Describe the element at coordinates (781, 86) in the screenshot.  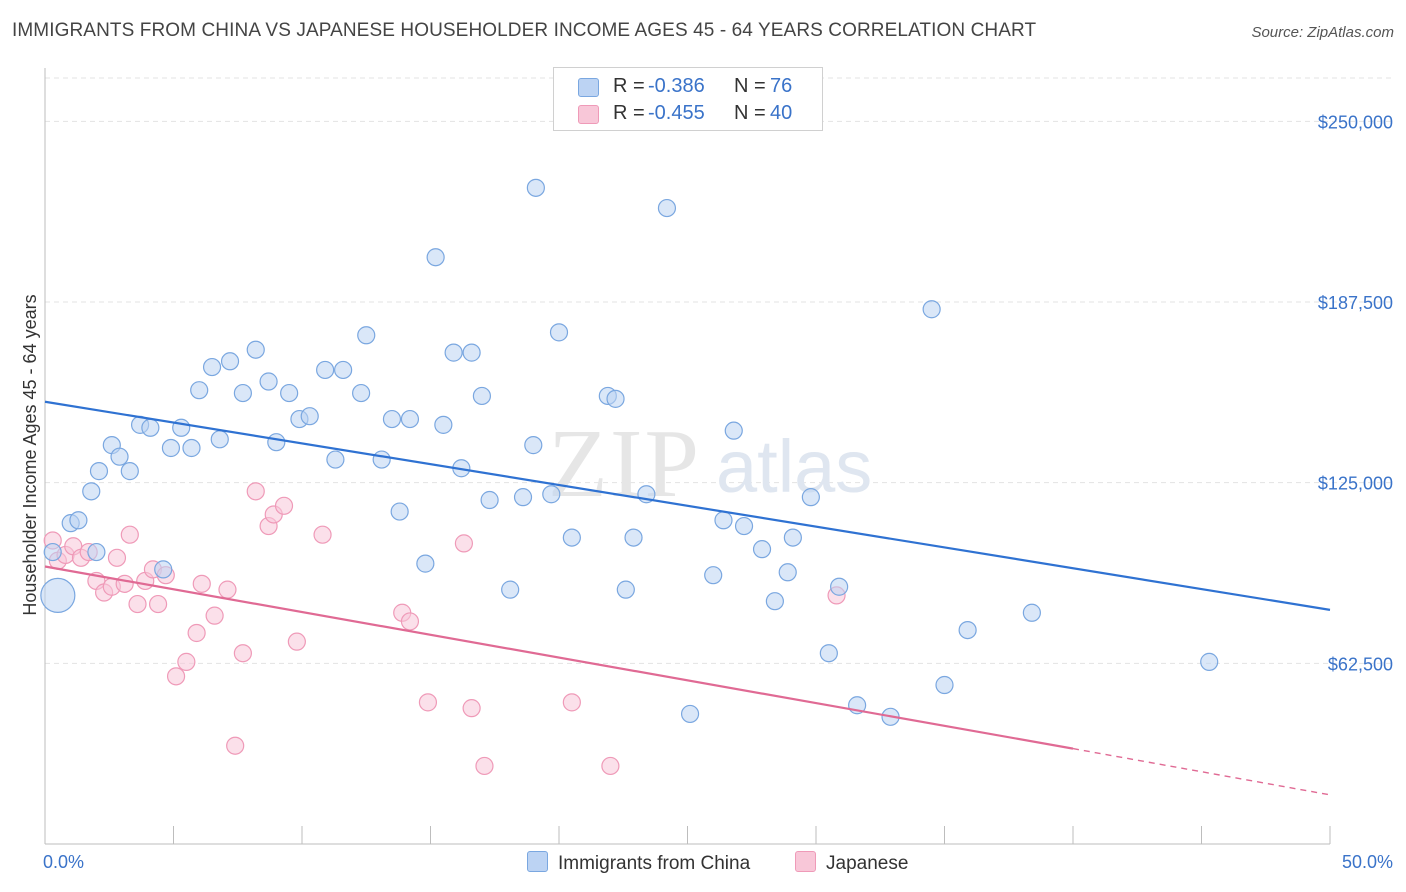
I see `n-value-china: 76` at that location.